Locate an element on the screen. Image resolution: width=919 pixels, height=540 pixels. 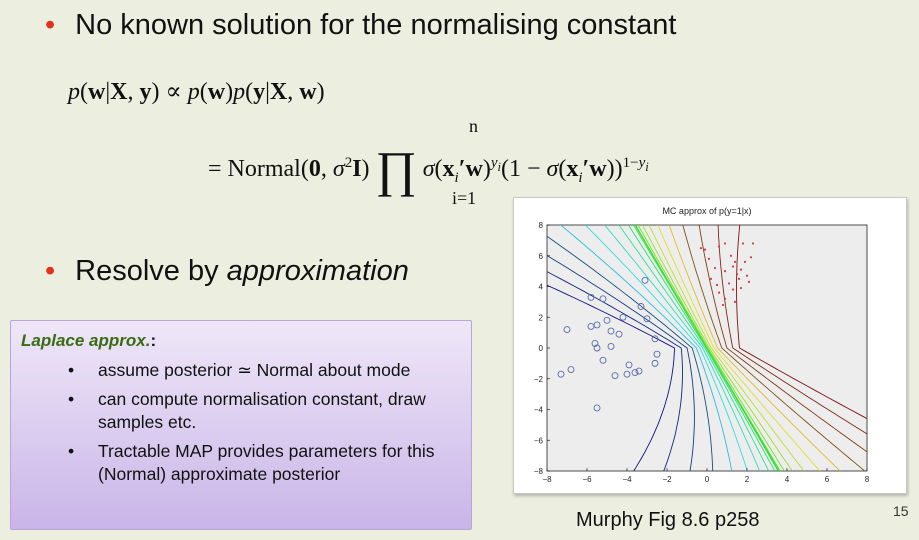
y-tick-label: 6 is located at coordinates (541, 256).